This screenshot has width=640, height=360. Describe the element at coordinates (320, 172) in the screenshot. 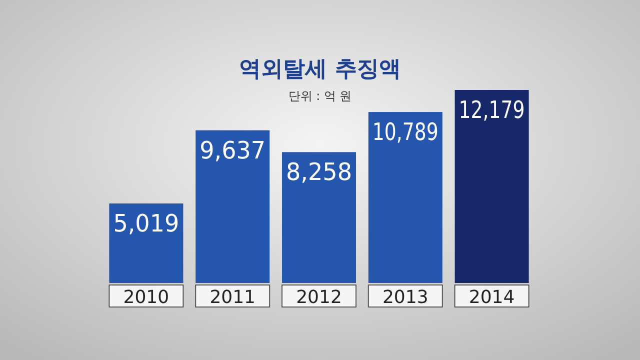

I see `data-label: 8,258` at that location.